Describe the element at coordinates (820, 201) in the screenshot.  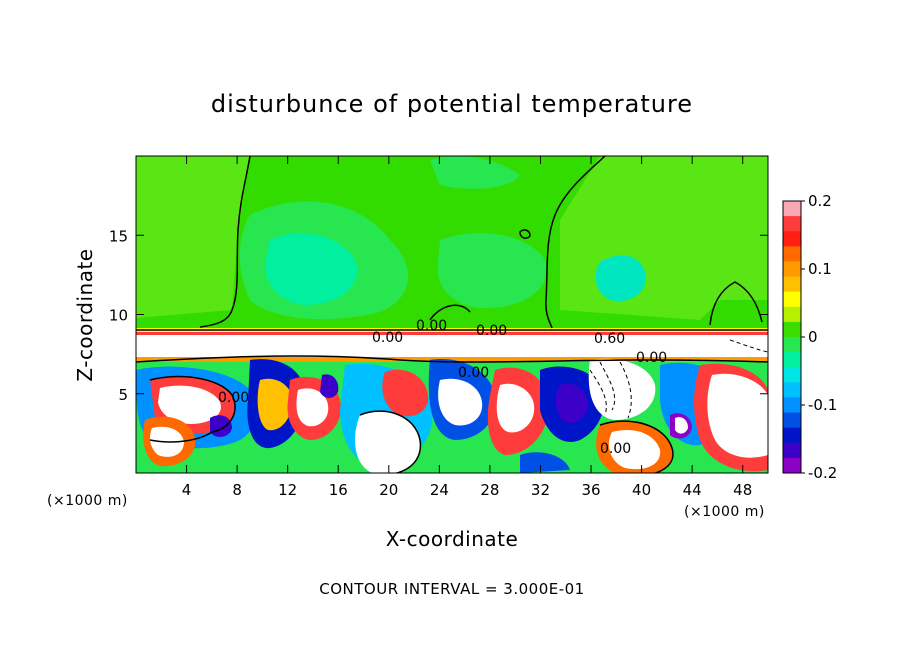
I see `colorbar-tick-label: 0.2` at that location.